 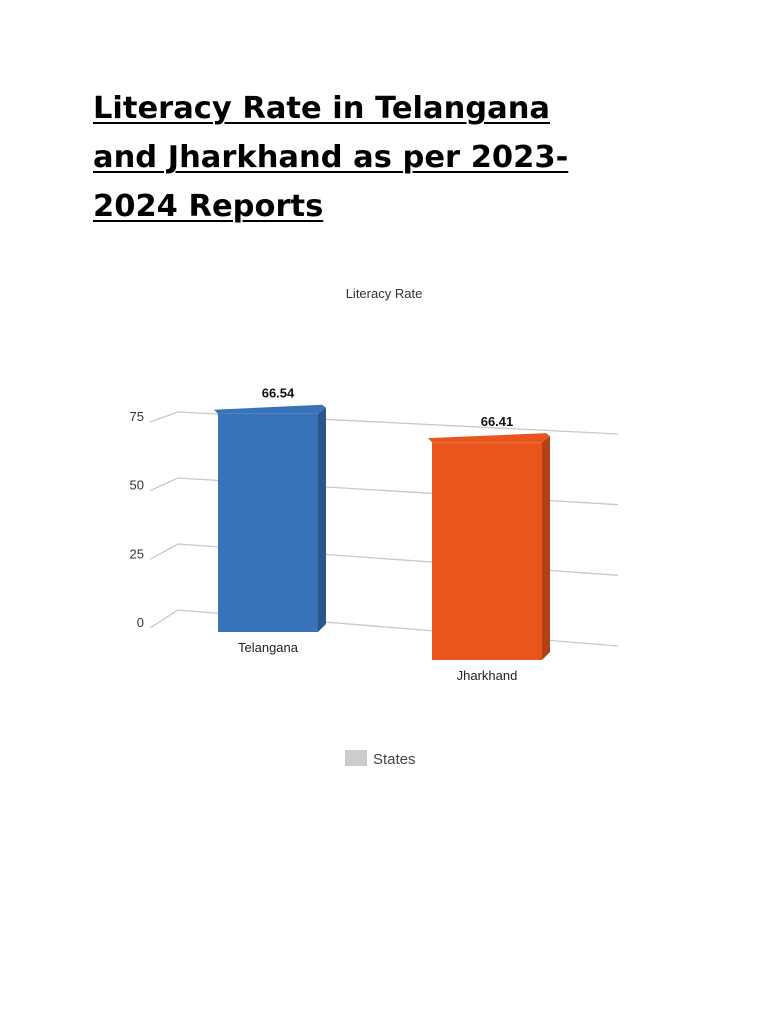 I want to click on legend: States, so click(x=380, y=759).